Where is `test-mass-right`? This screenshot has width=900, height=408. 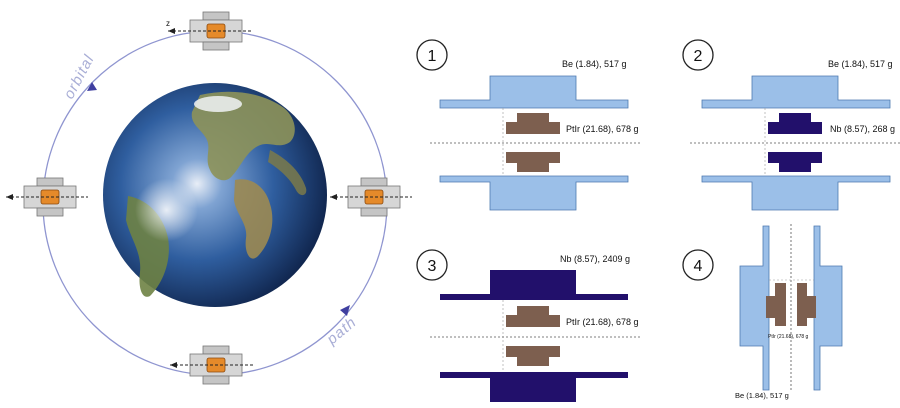 test-mass-right is located at coordinates (806, 304).